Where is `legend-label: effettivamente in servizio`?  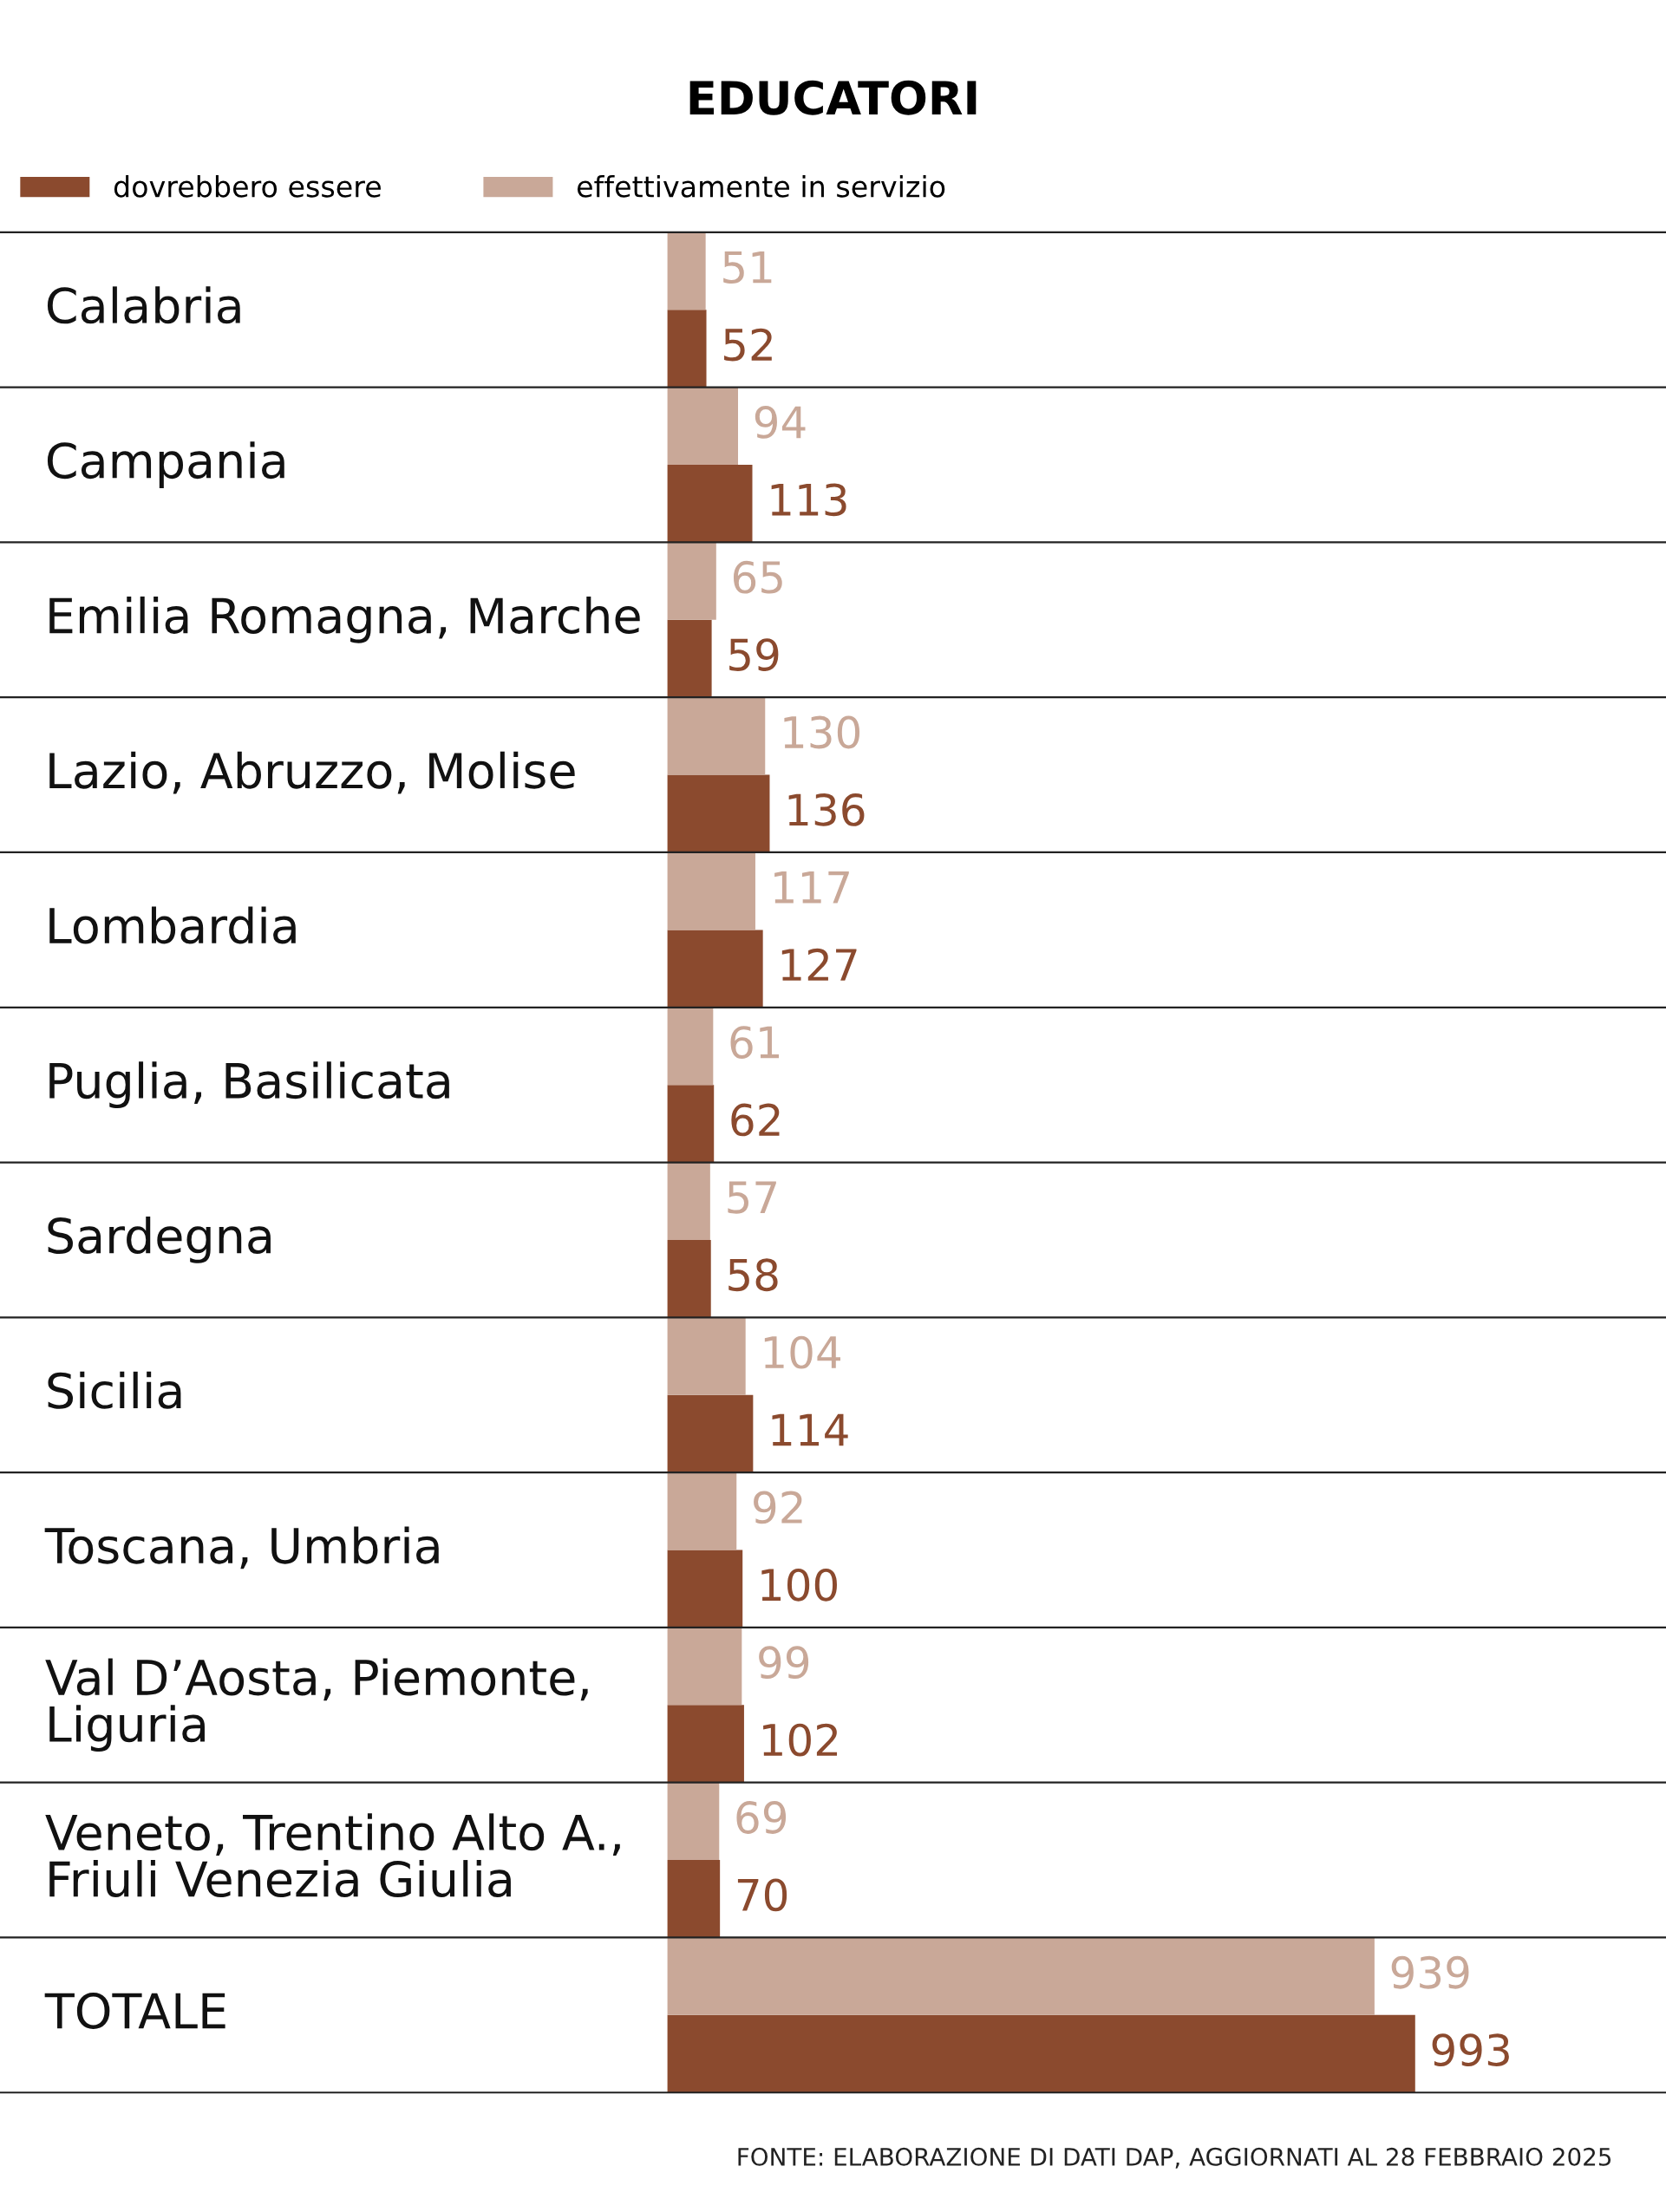 legend-label: effettivamente in servizio is located at coordinates (761, 186).